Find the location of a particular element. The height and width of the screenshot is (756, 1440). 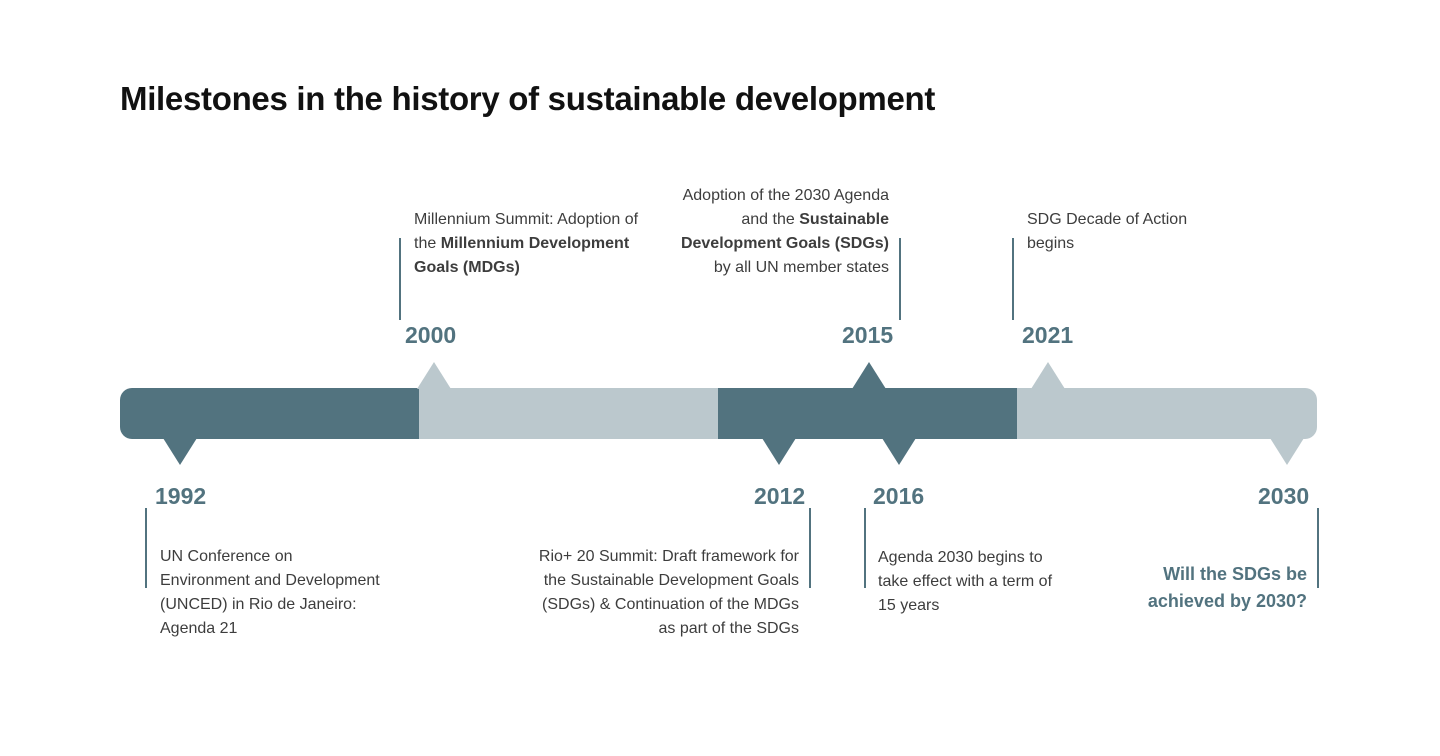

pointer-2015 is located at coordinates (869, 375).